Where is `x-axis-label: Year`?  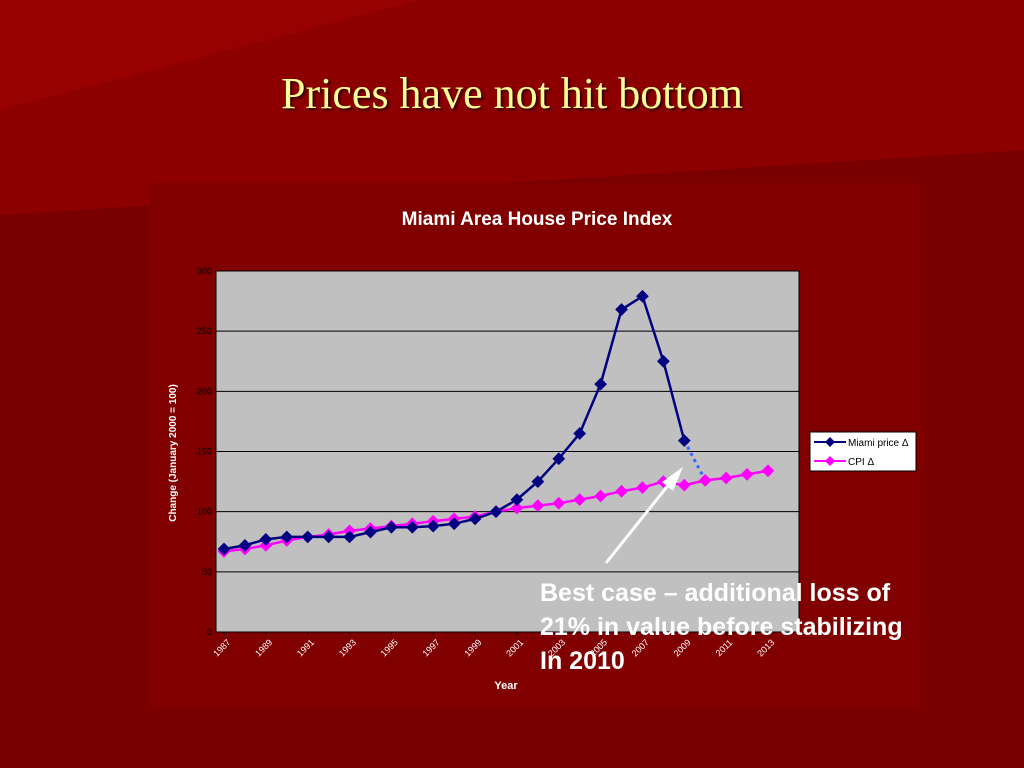
x-axis-label: Year is located at coordinates (506, 686).